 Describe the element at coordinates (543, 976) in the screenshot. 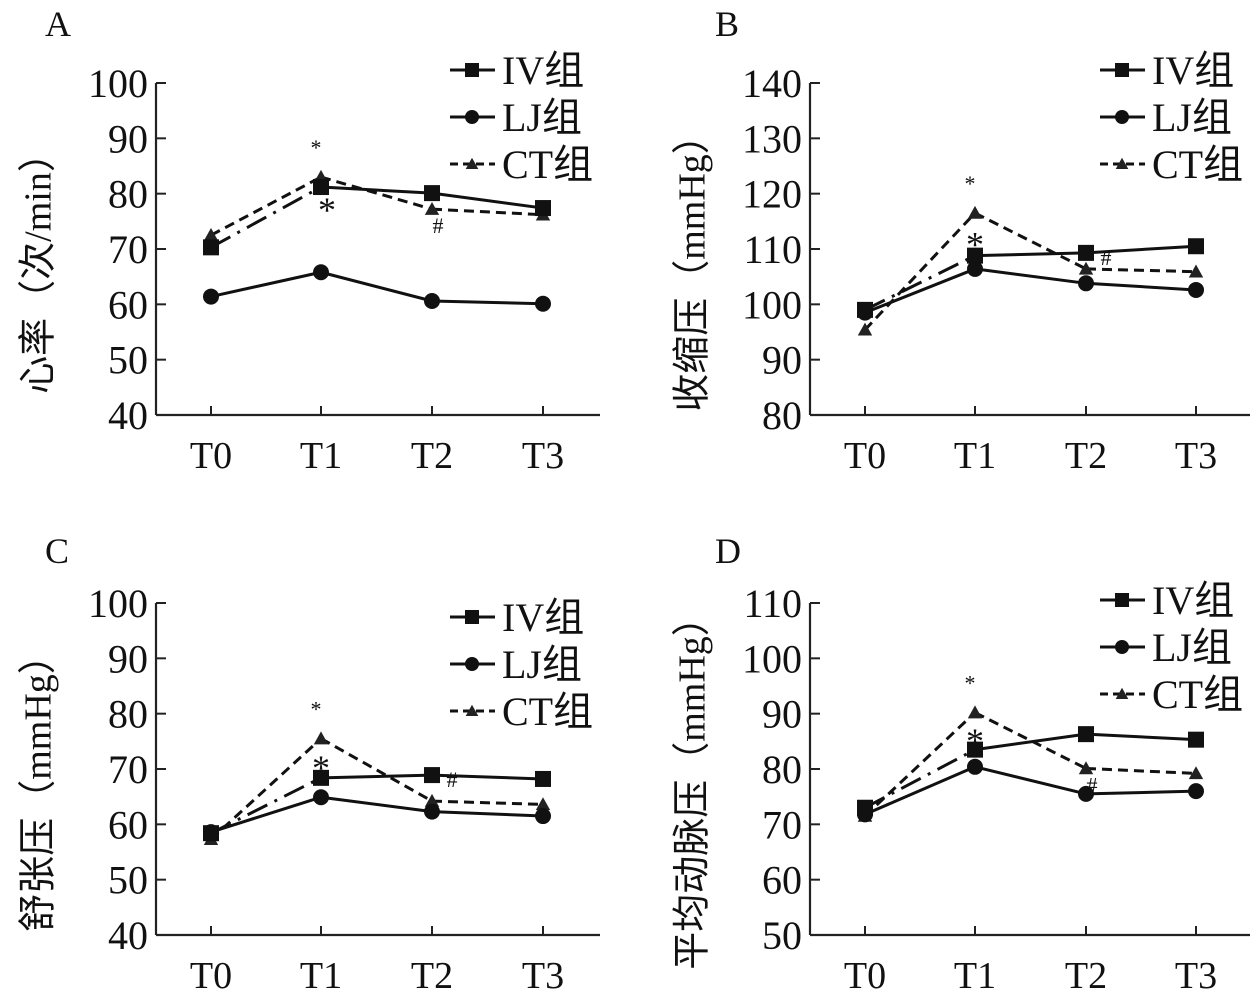

I see `x-tick-label: T3` at that location.